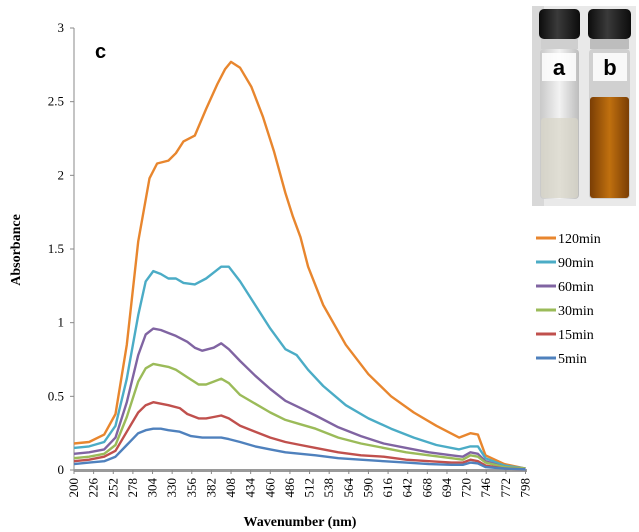 Image resolution: width=639 pixels, height=532 pixels. I want to click on x-tick-label: 668, so click(426, 488).